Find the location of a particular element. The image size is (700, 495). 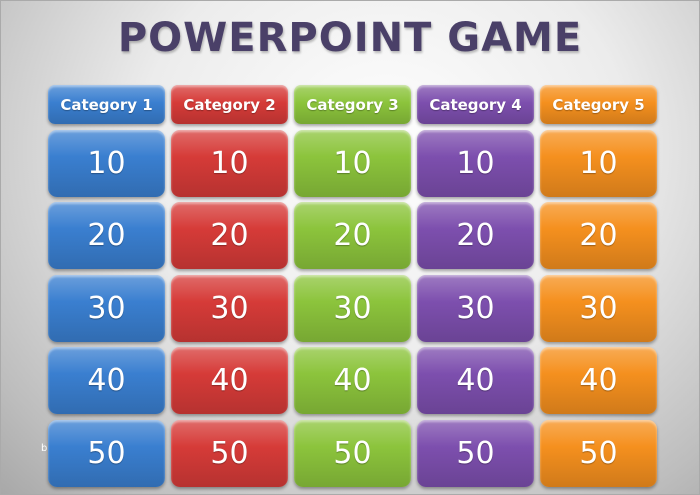

question-tile-c1-10: 10 is located at coordinates (106, 163).